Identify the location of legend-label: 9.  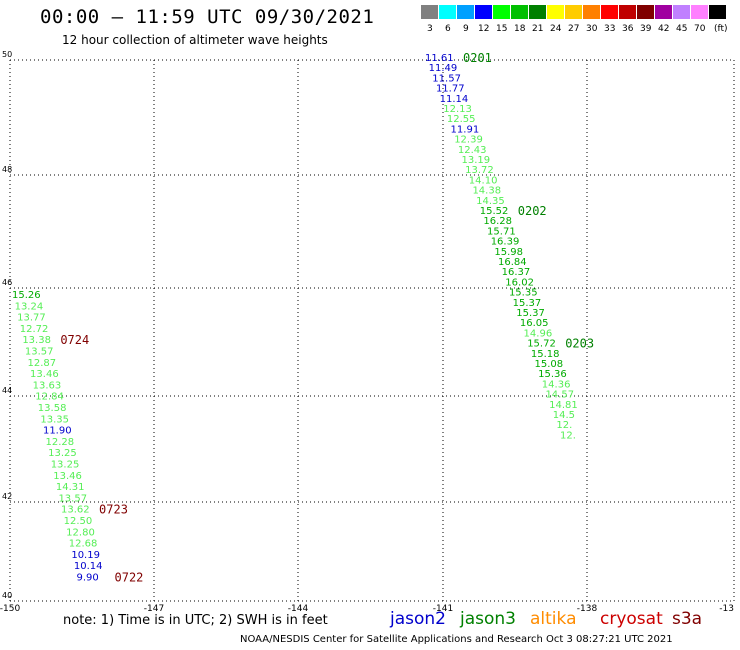
(466, 29).